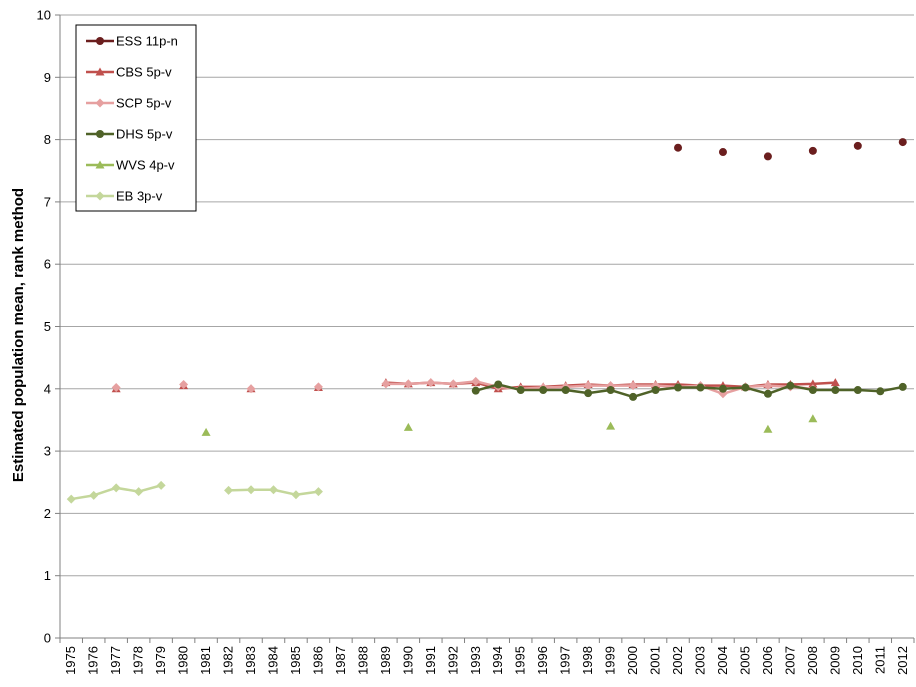 This screenshot has width=916, height=687. I want to click on x-tick-label: 2002, so click(677, 660).